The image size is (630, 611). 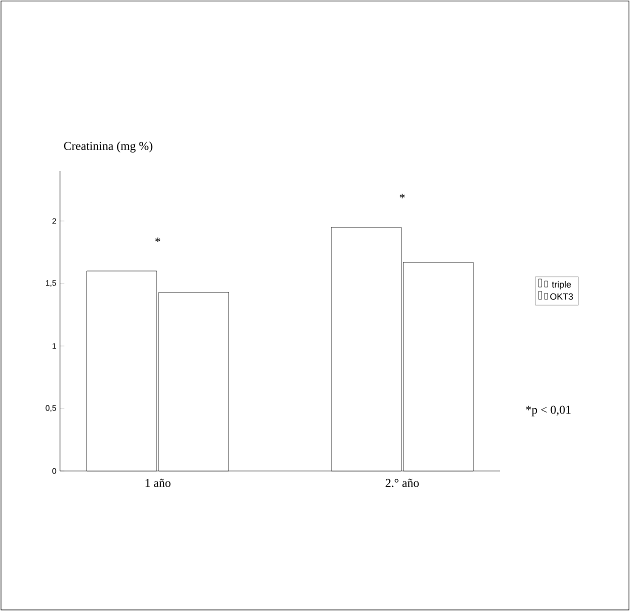 I want to click on y-axis-title: Creatinina (mg %), so click(x=108, y=147).